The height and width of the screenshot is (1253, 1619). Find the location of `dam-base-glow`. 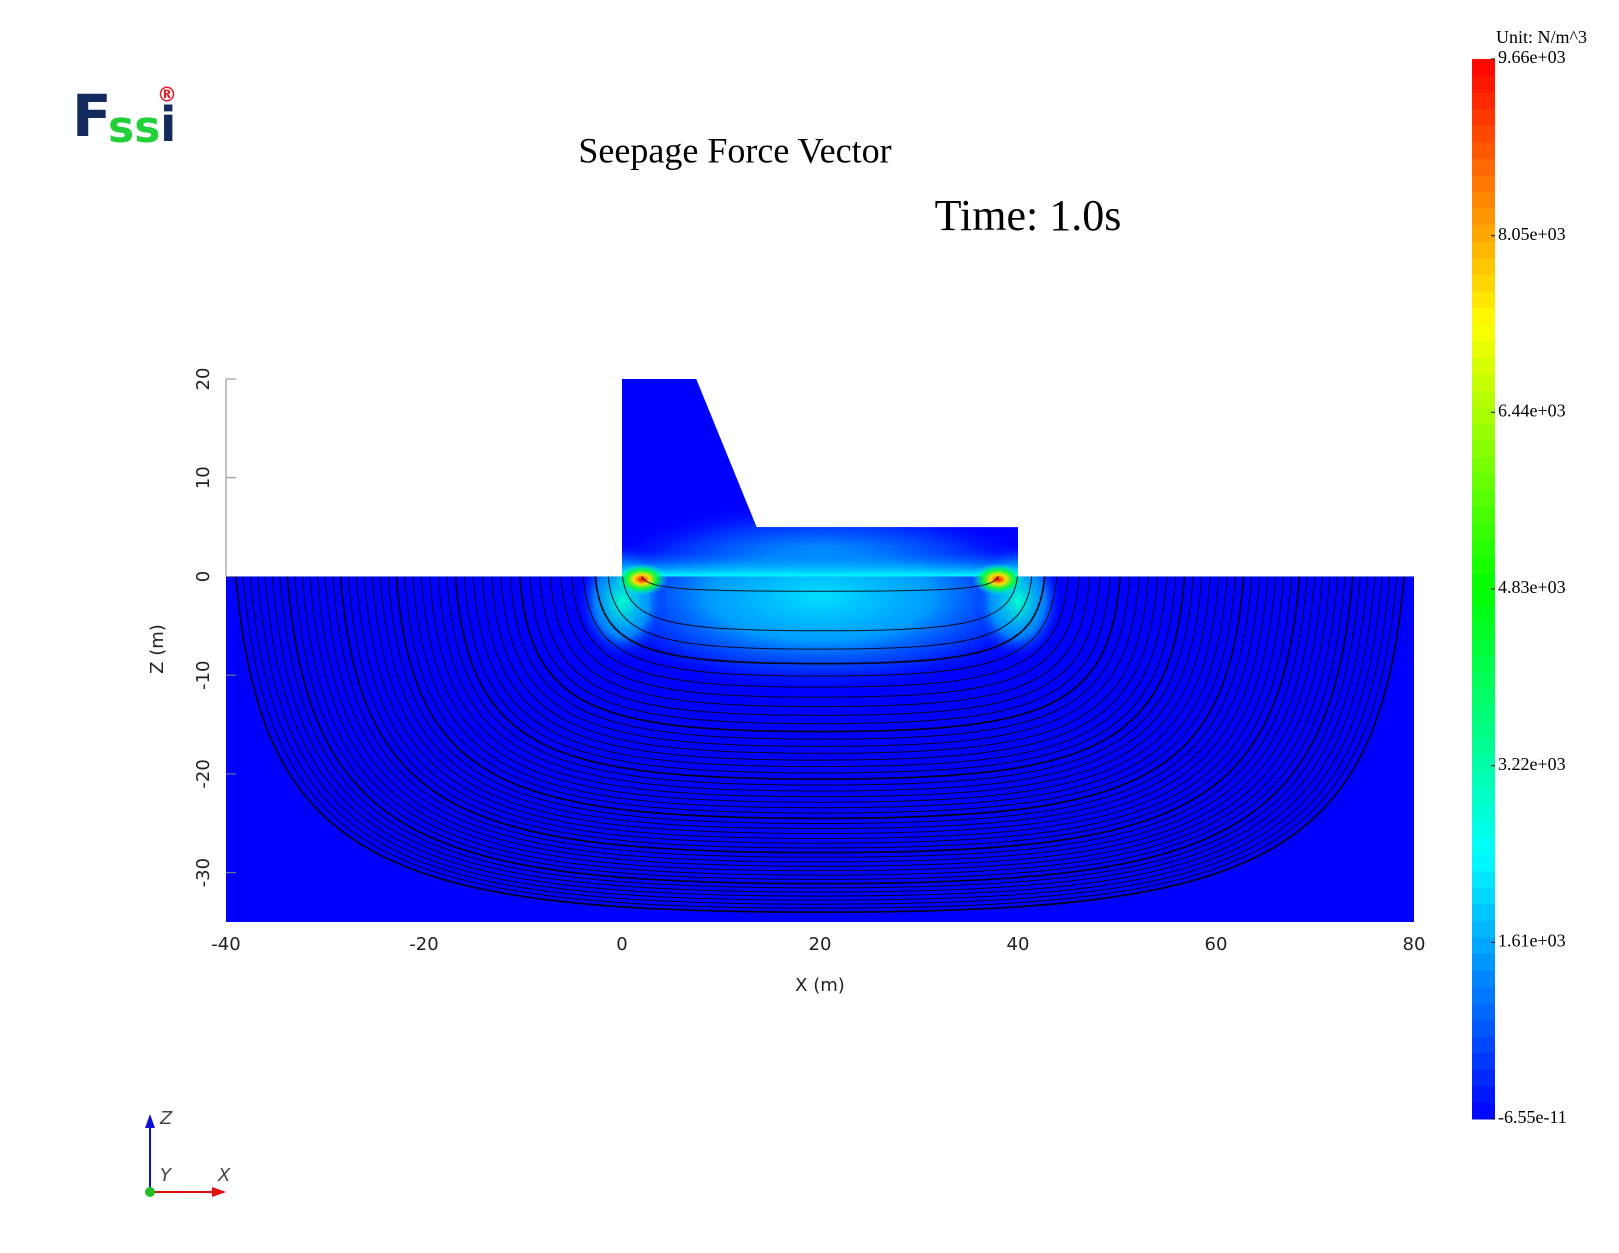

dam-base-glow is located at coordinates (820, 561).